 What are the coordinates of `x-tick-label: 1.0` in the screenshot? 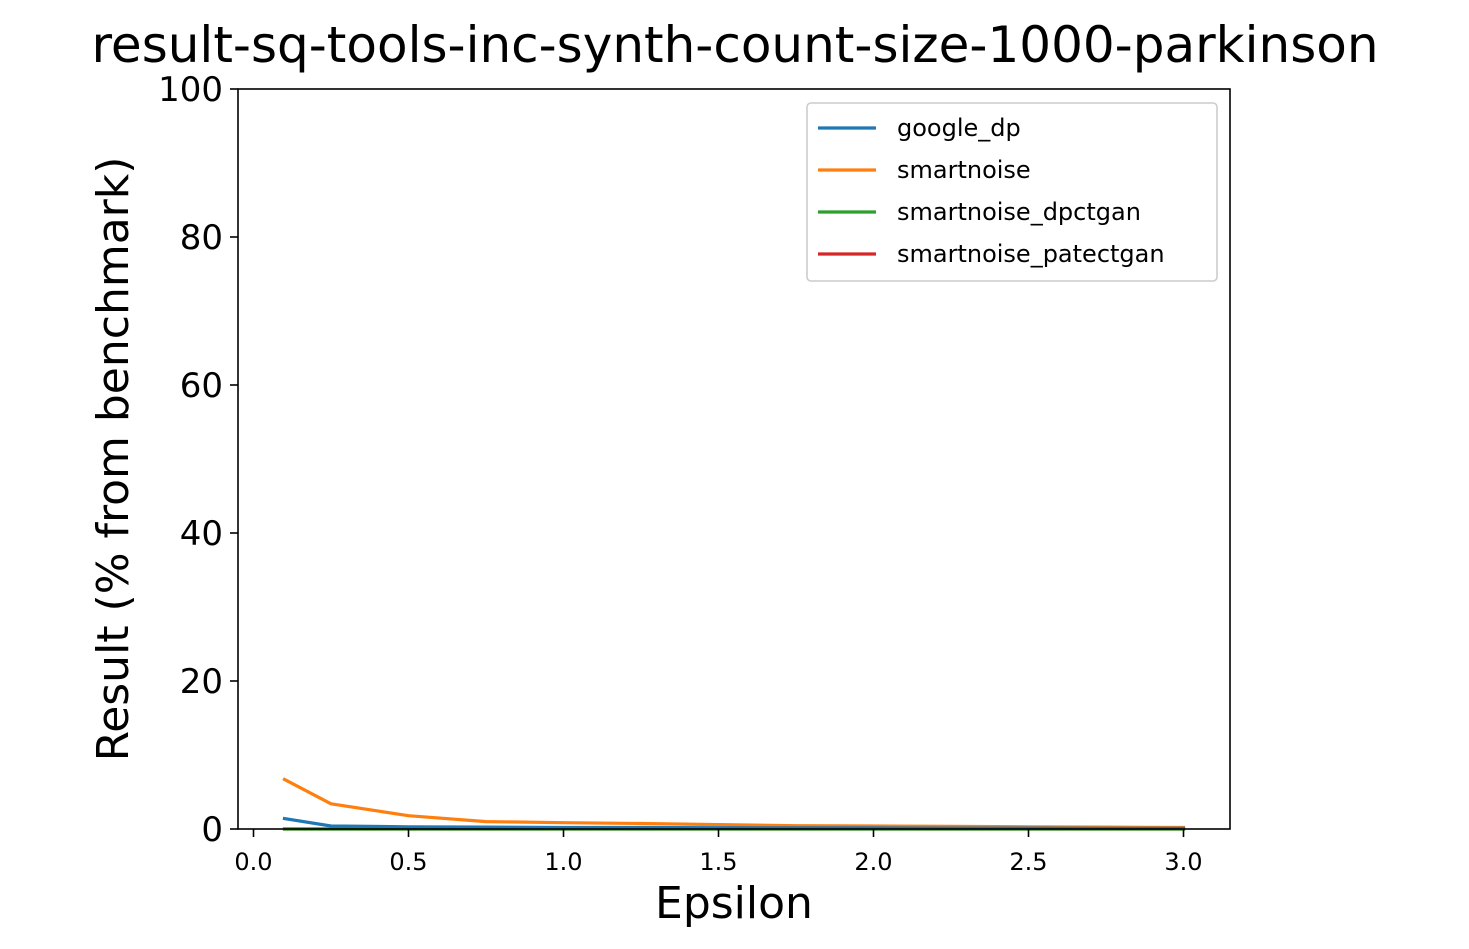 It's located at (563, 862).